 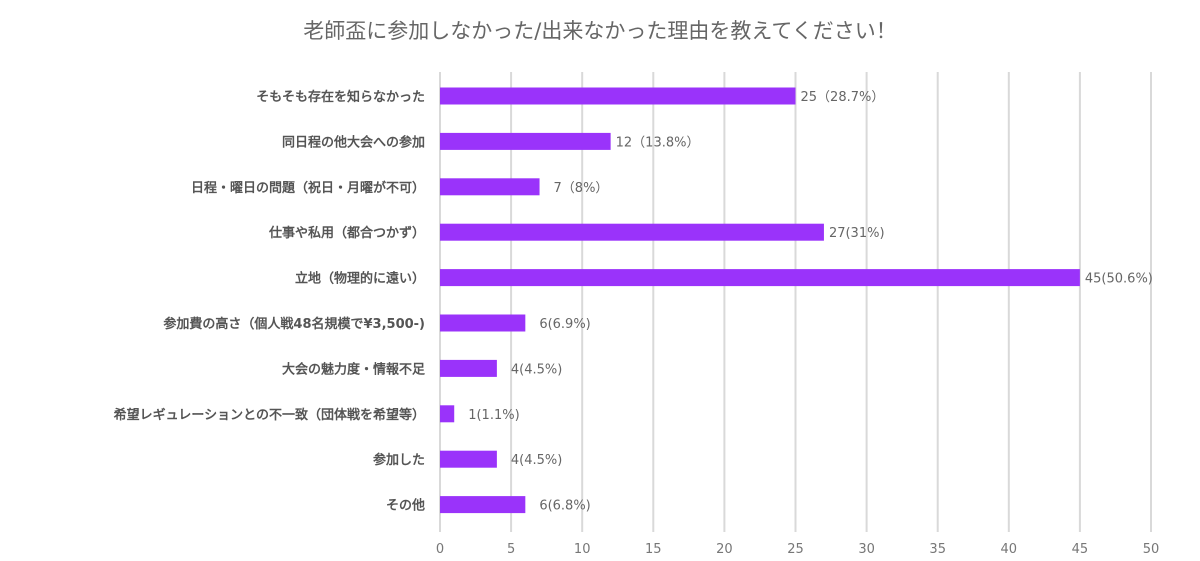 I want to click on category-label: 日程・曜日の問題（祝日・月曜が不可）, so click(x=308, y=188).